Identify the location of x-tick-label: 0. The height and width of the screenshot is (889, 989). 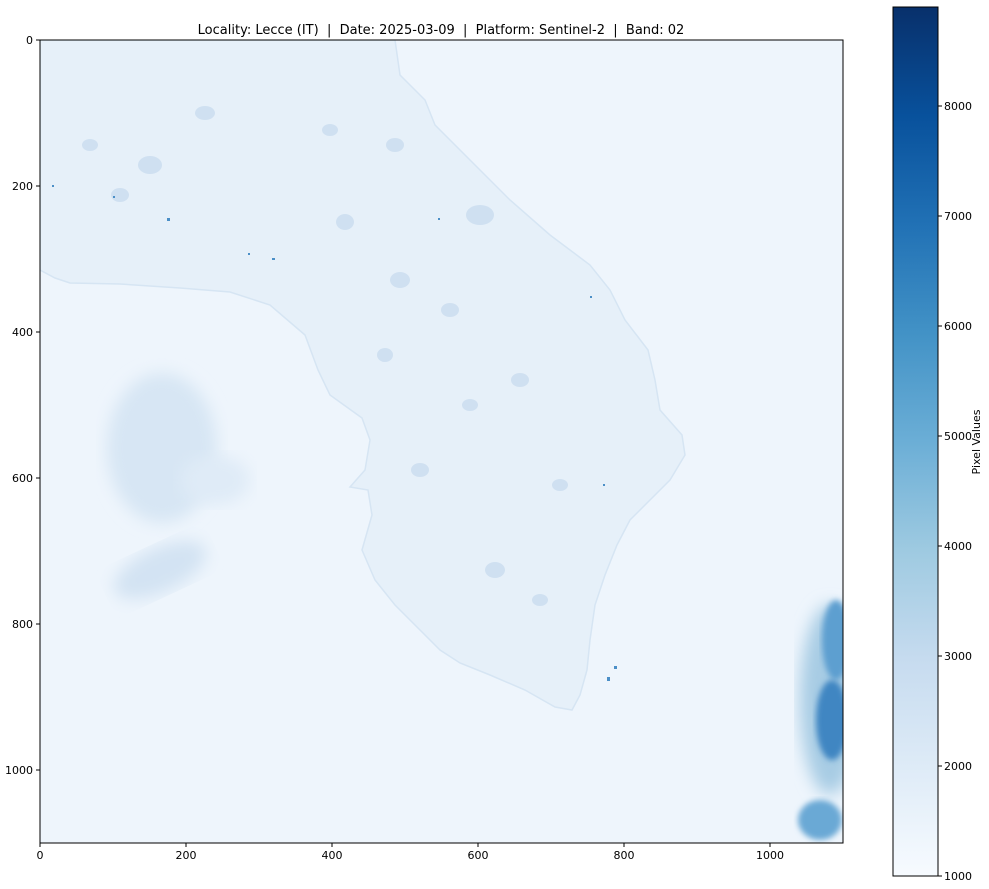
(40, 855).